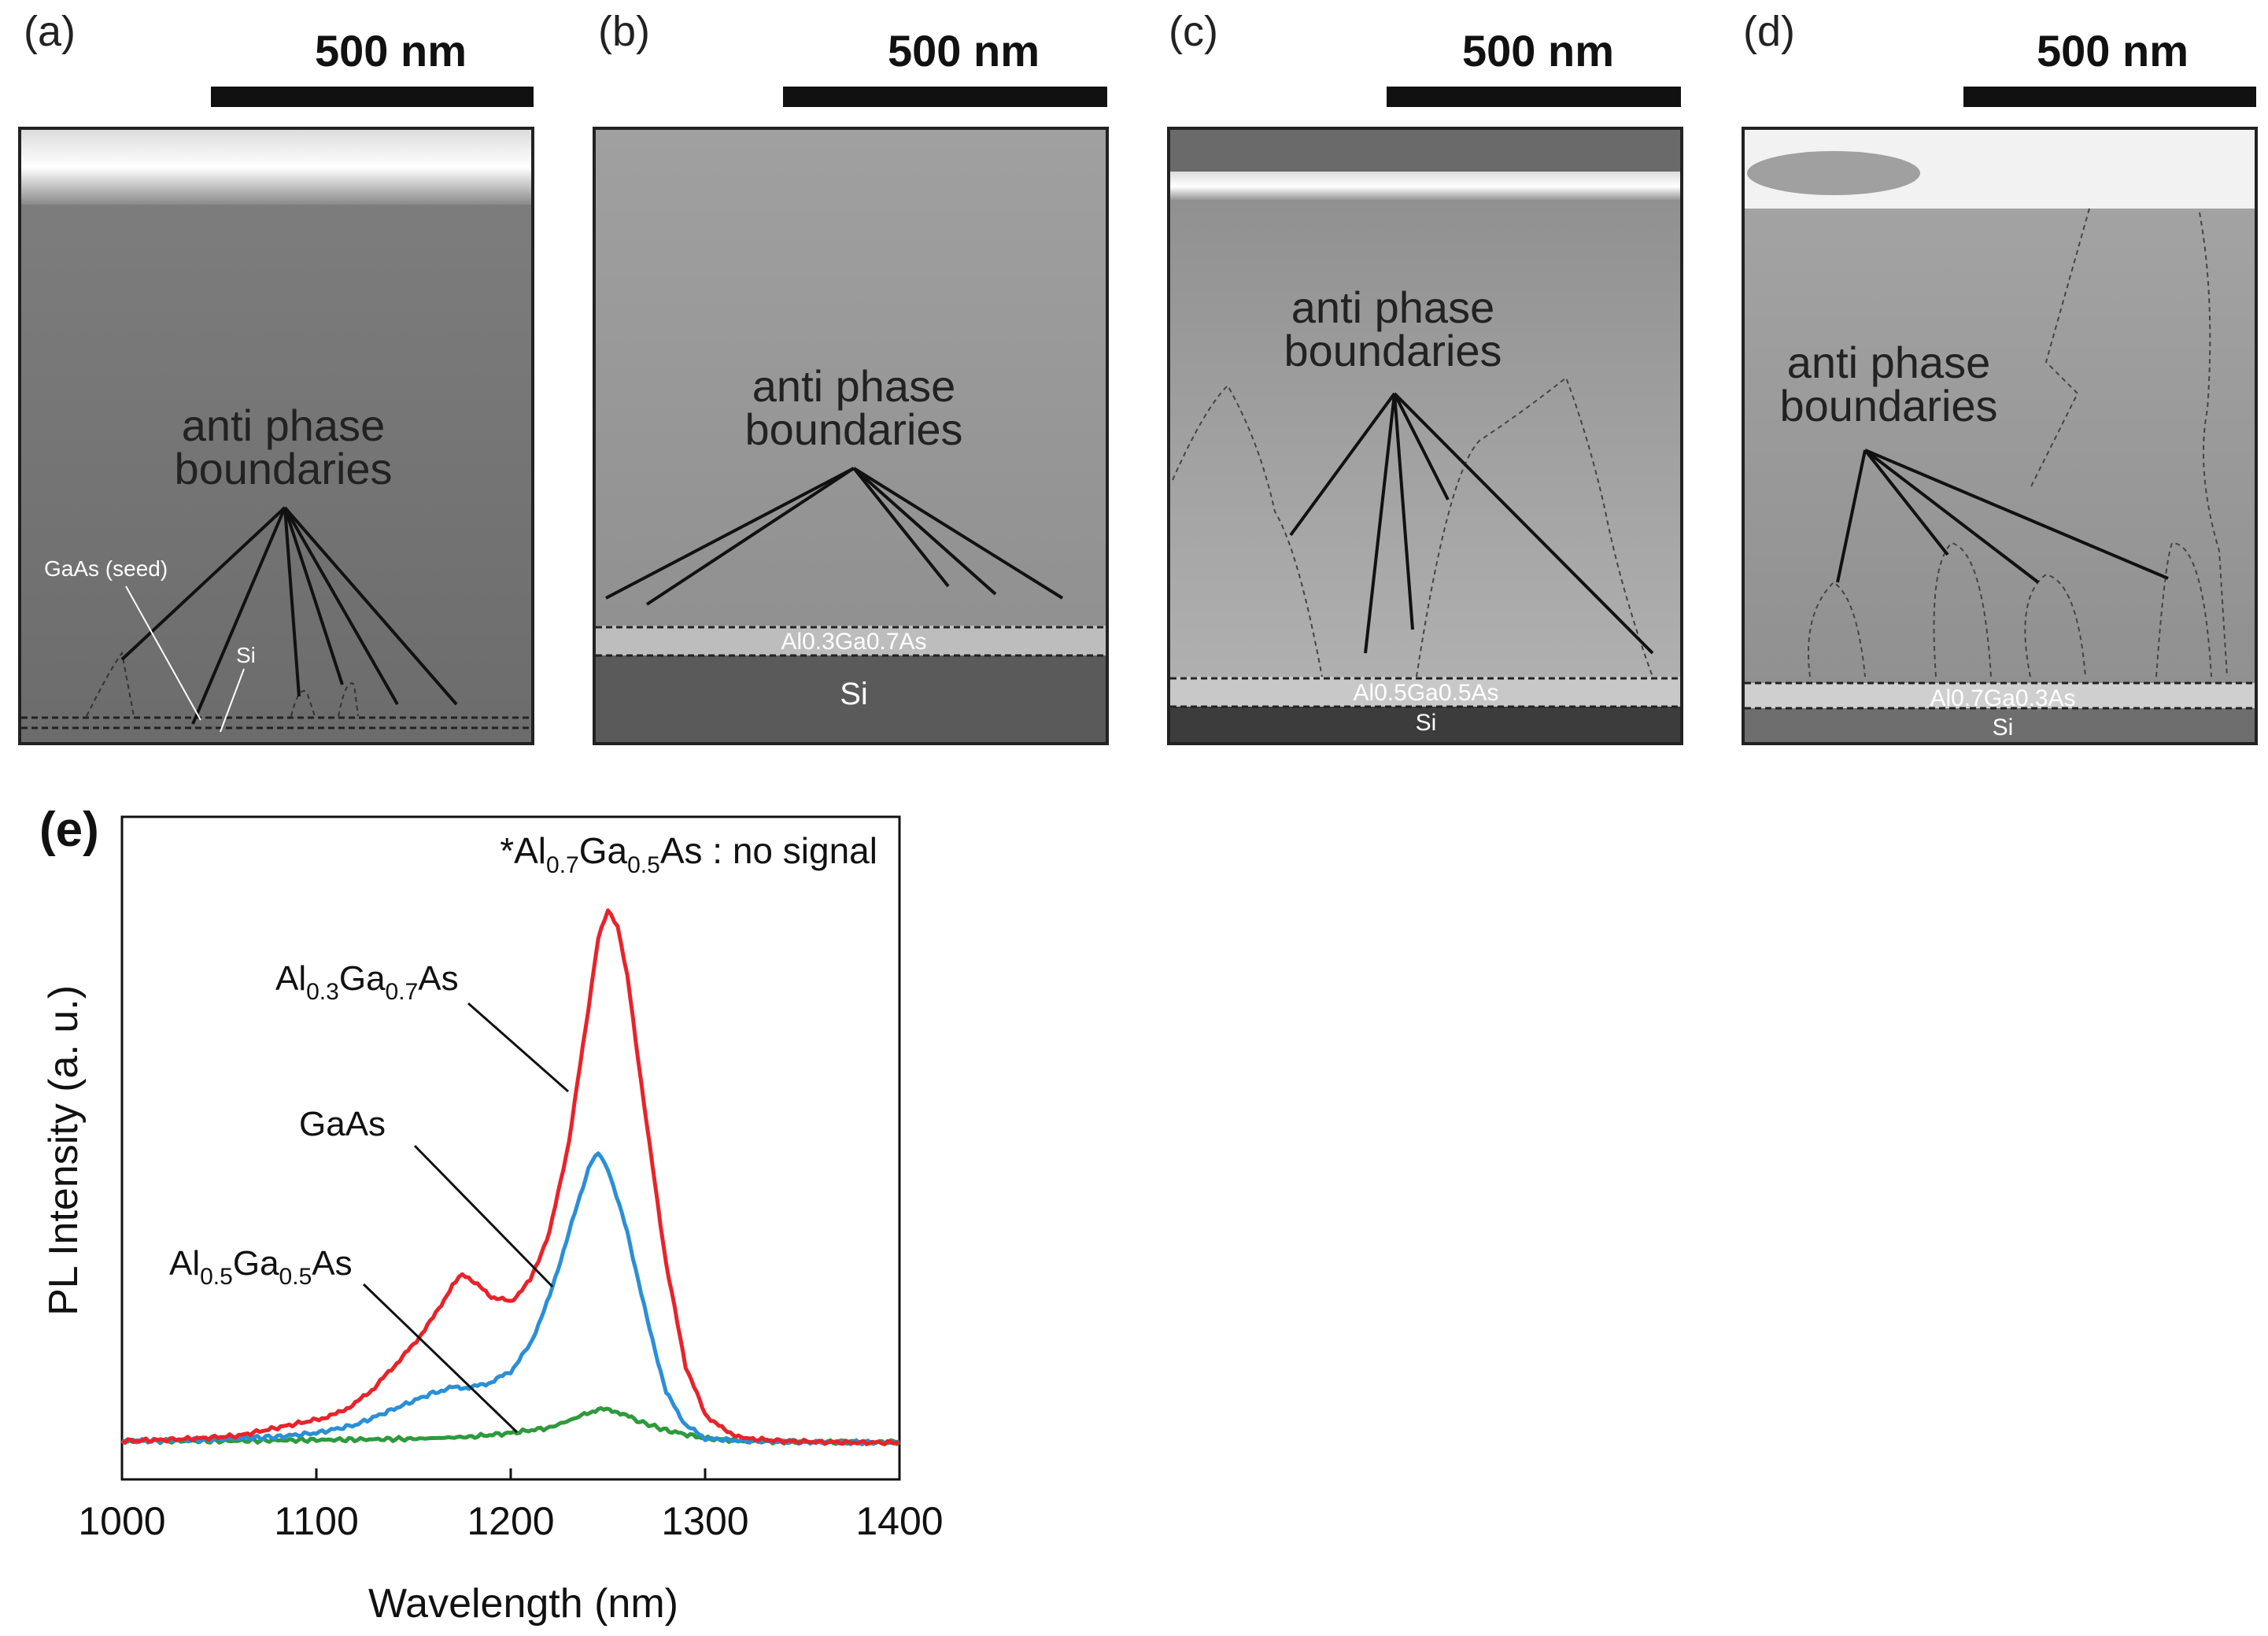 This screenshot has height=1636, width=2268. Describe the element at coordinates (283, 425) in the screenshot. I see `panel-a-annotation-1: anti phase` at that location.